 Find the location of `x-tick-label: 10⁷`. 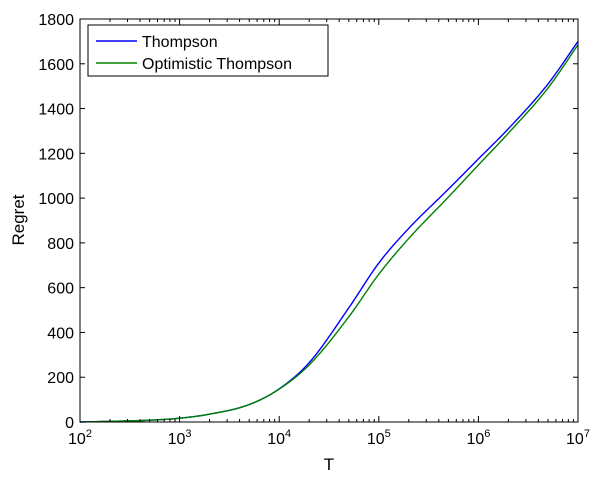

x-tick-label: 10⁷ is located at coordinates (578, 438).